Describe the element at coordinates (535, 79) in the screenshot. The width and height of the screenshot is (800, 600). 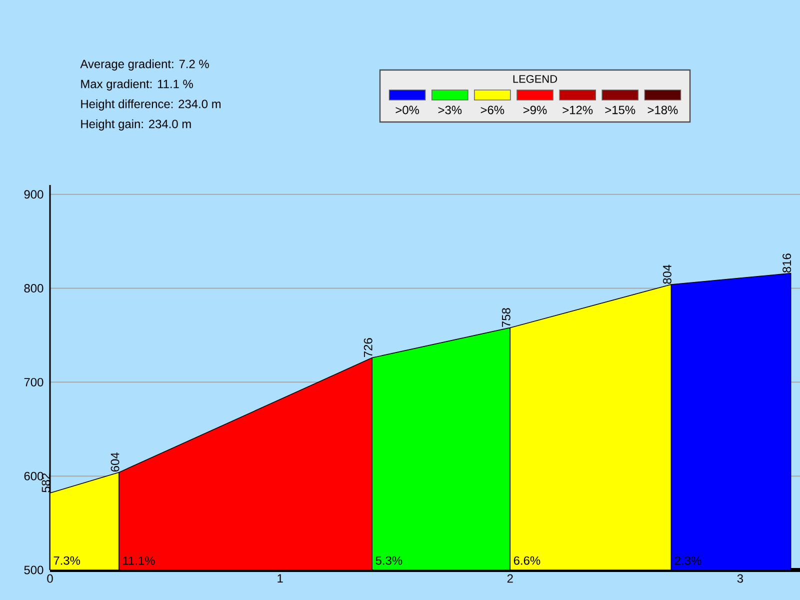
I see `legend-title: LEGEND` at that location.